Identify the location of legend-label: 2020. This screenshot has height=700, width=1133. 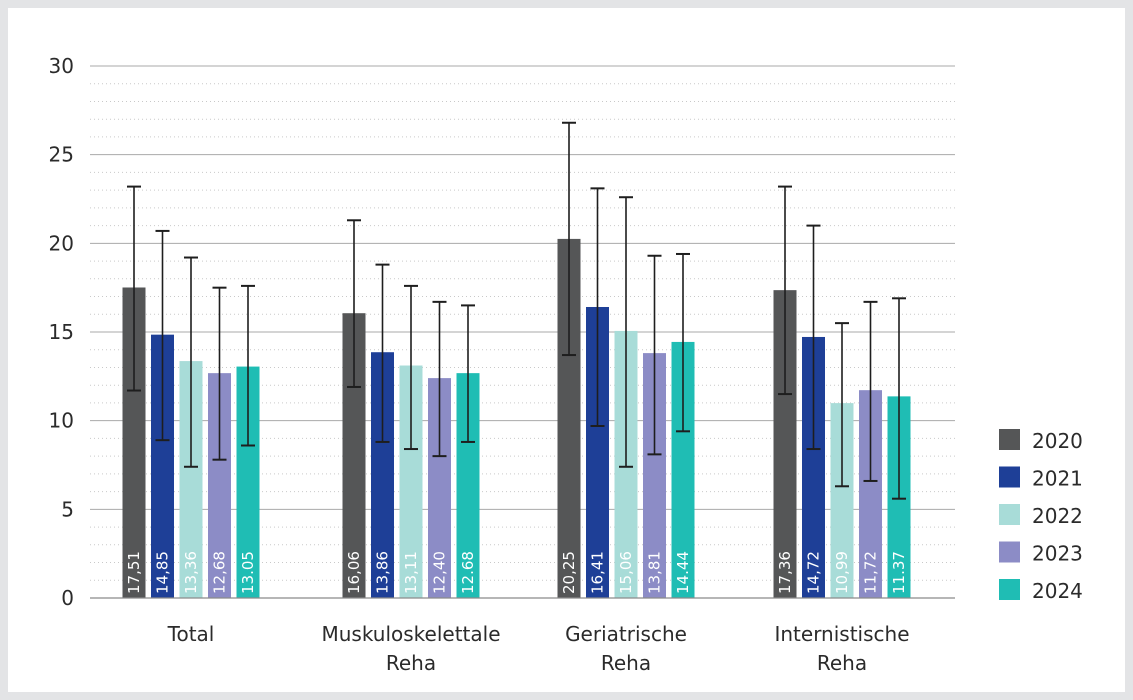
(1057, 441).